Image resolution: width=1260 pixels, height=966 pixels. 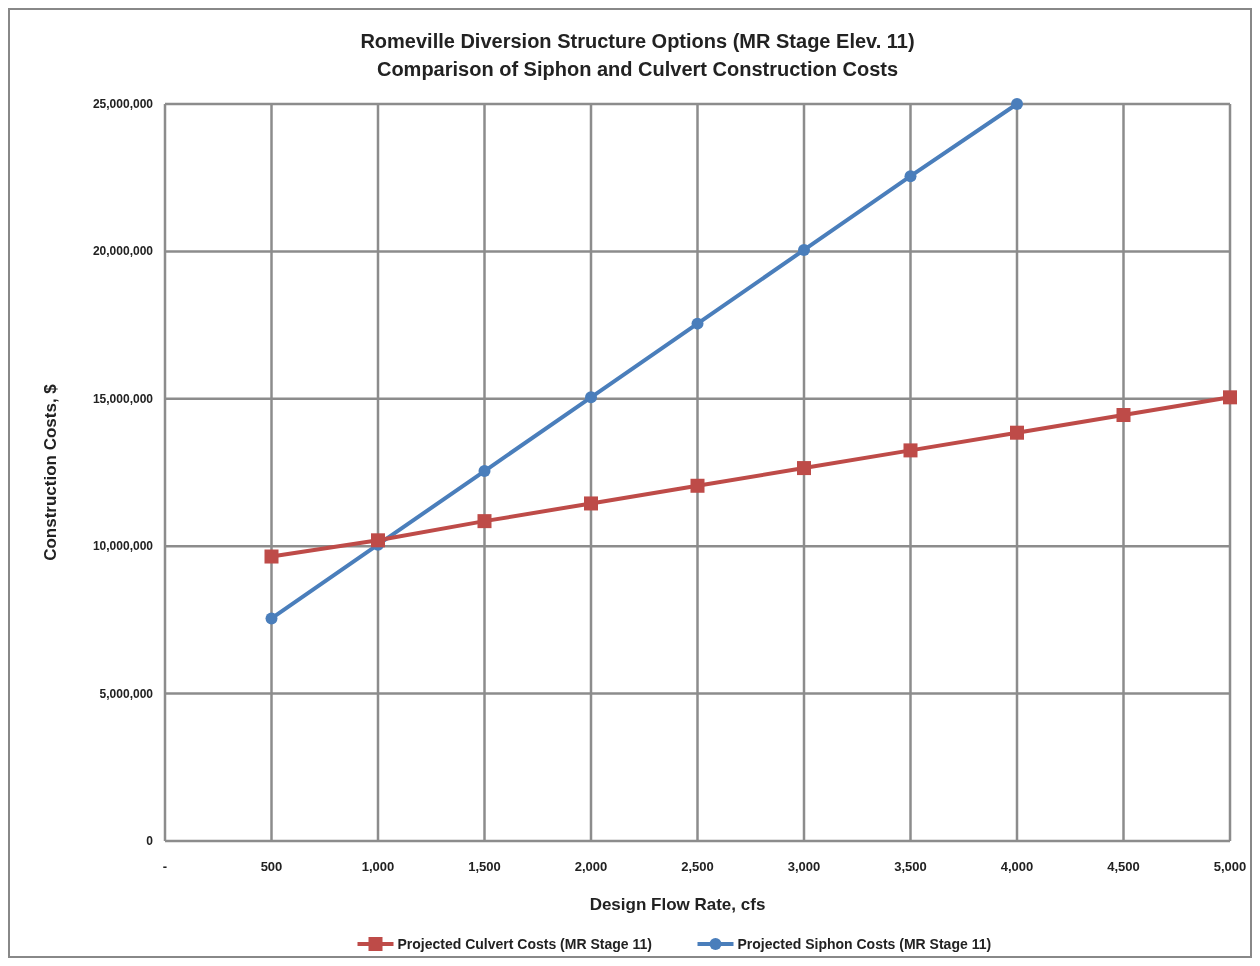 I want to click on x-tick-label: 1,500, so click(x=484, y=866).